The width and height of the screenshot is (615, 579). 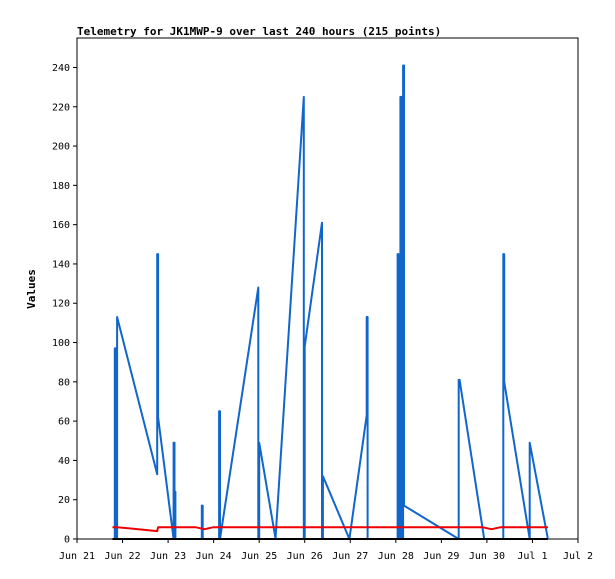 I want to click on y-tick-label: 40, so click(x=64, y=461).